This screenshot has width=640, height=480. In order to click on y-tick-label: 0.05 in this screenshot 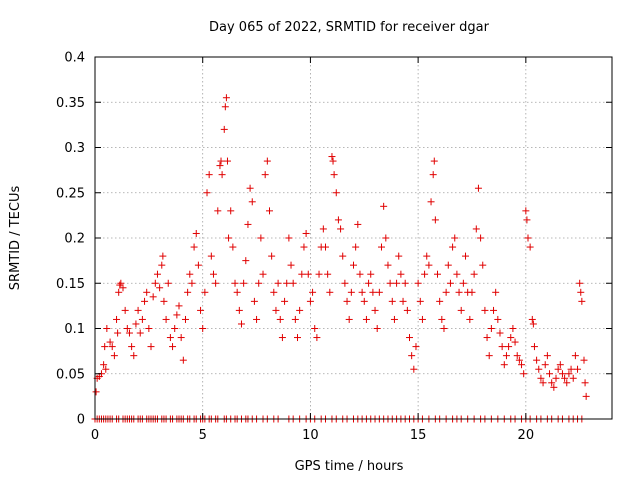, I will do `click(70, 374)`.